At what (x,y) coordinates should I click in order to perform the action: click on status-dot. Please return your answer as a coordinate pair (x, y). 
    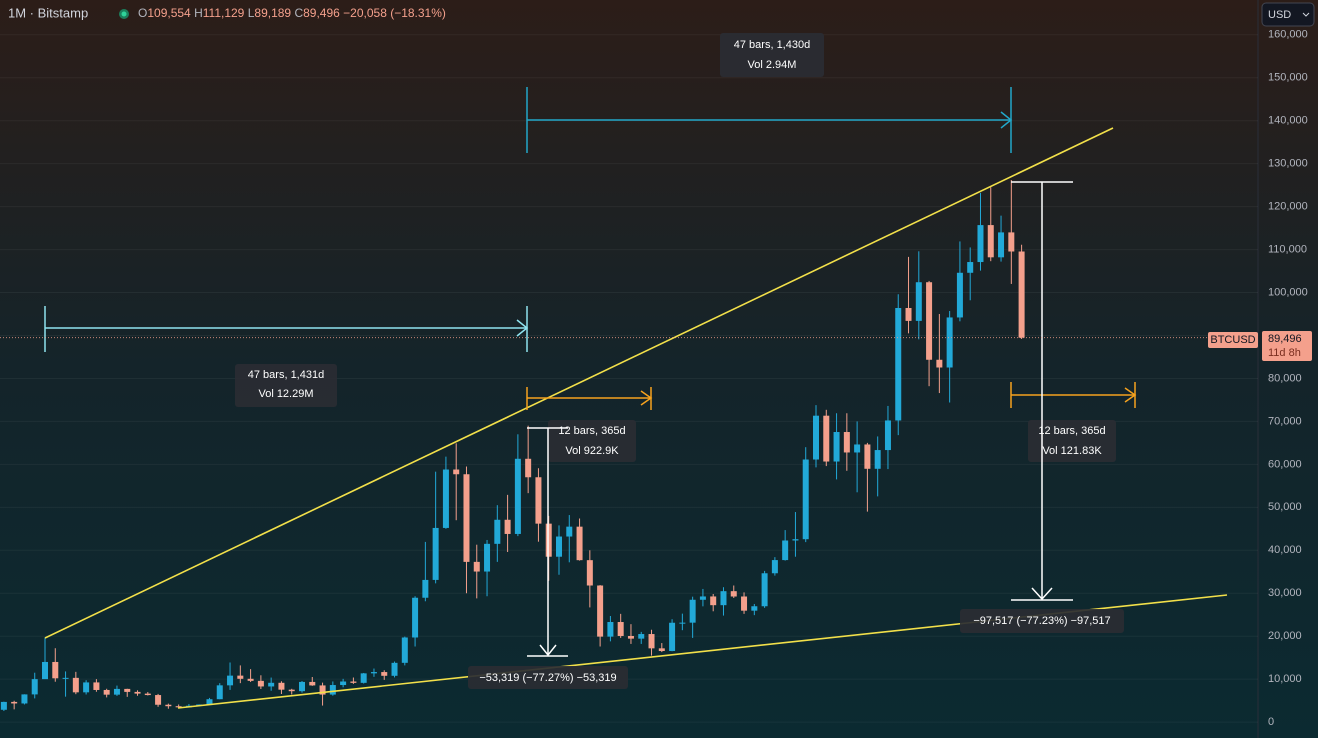
    Looking at the image, I should click on (124, 14).